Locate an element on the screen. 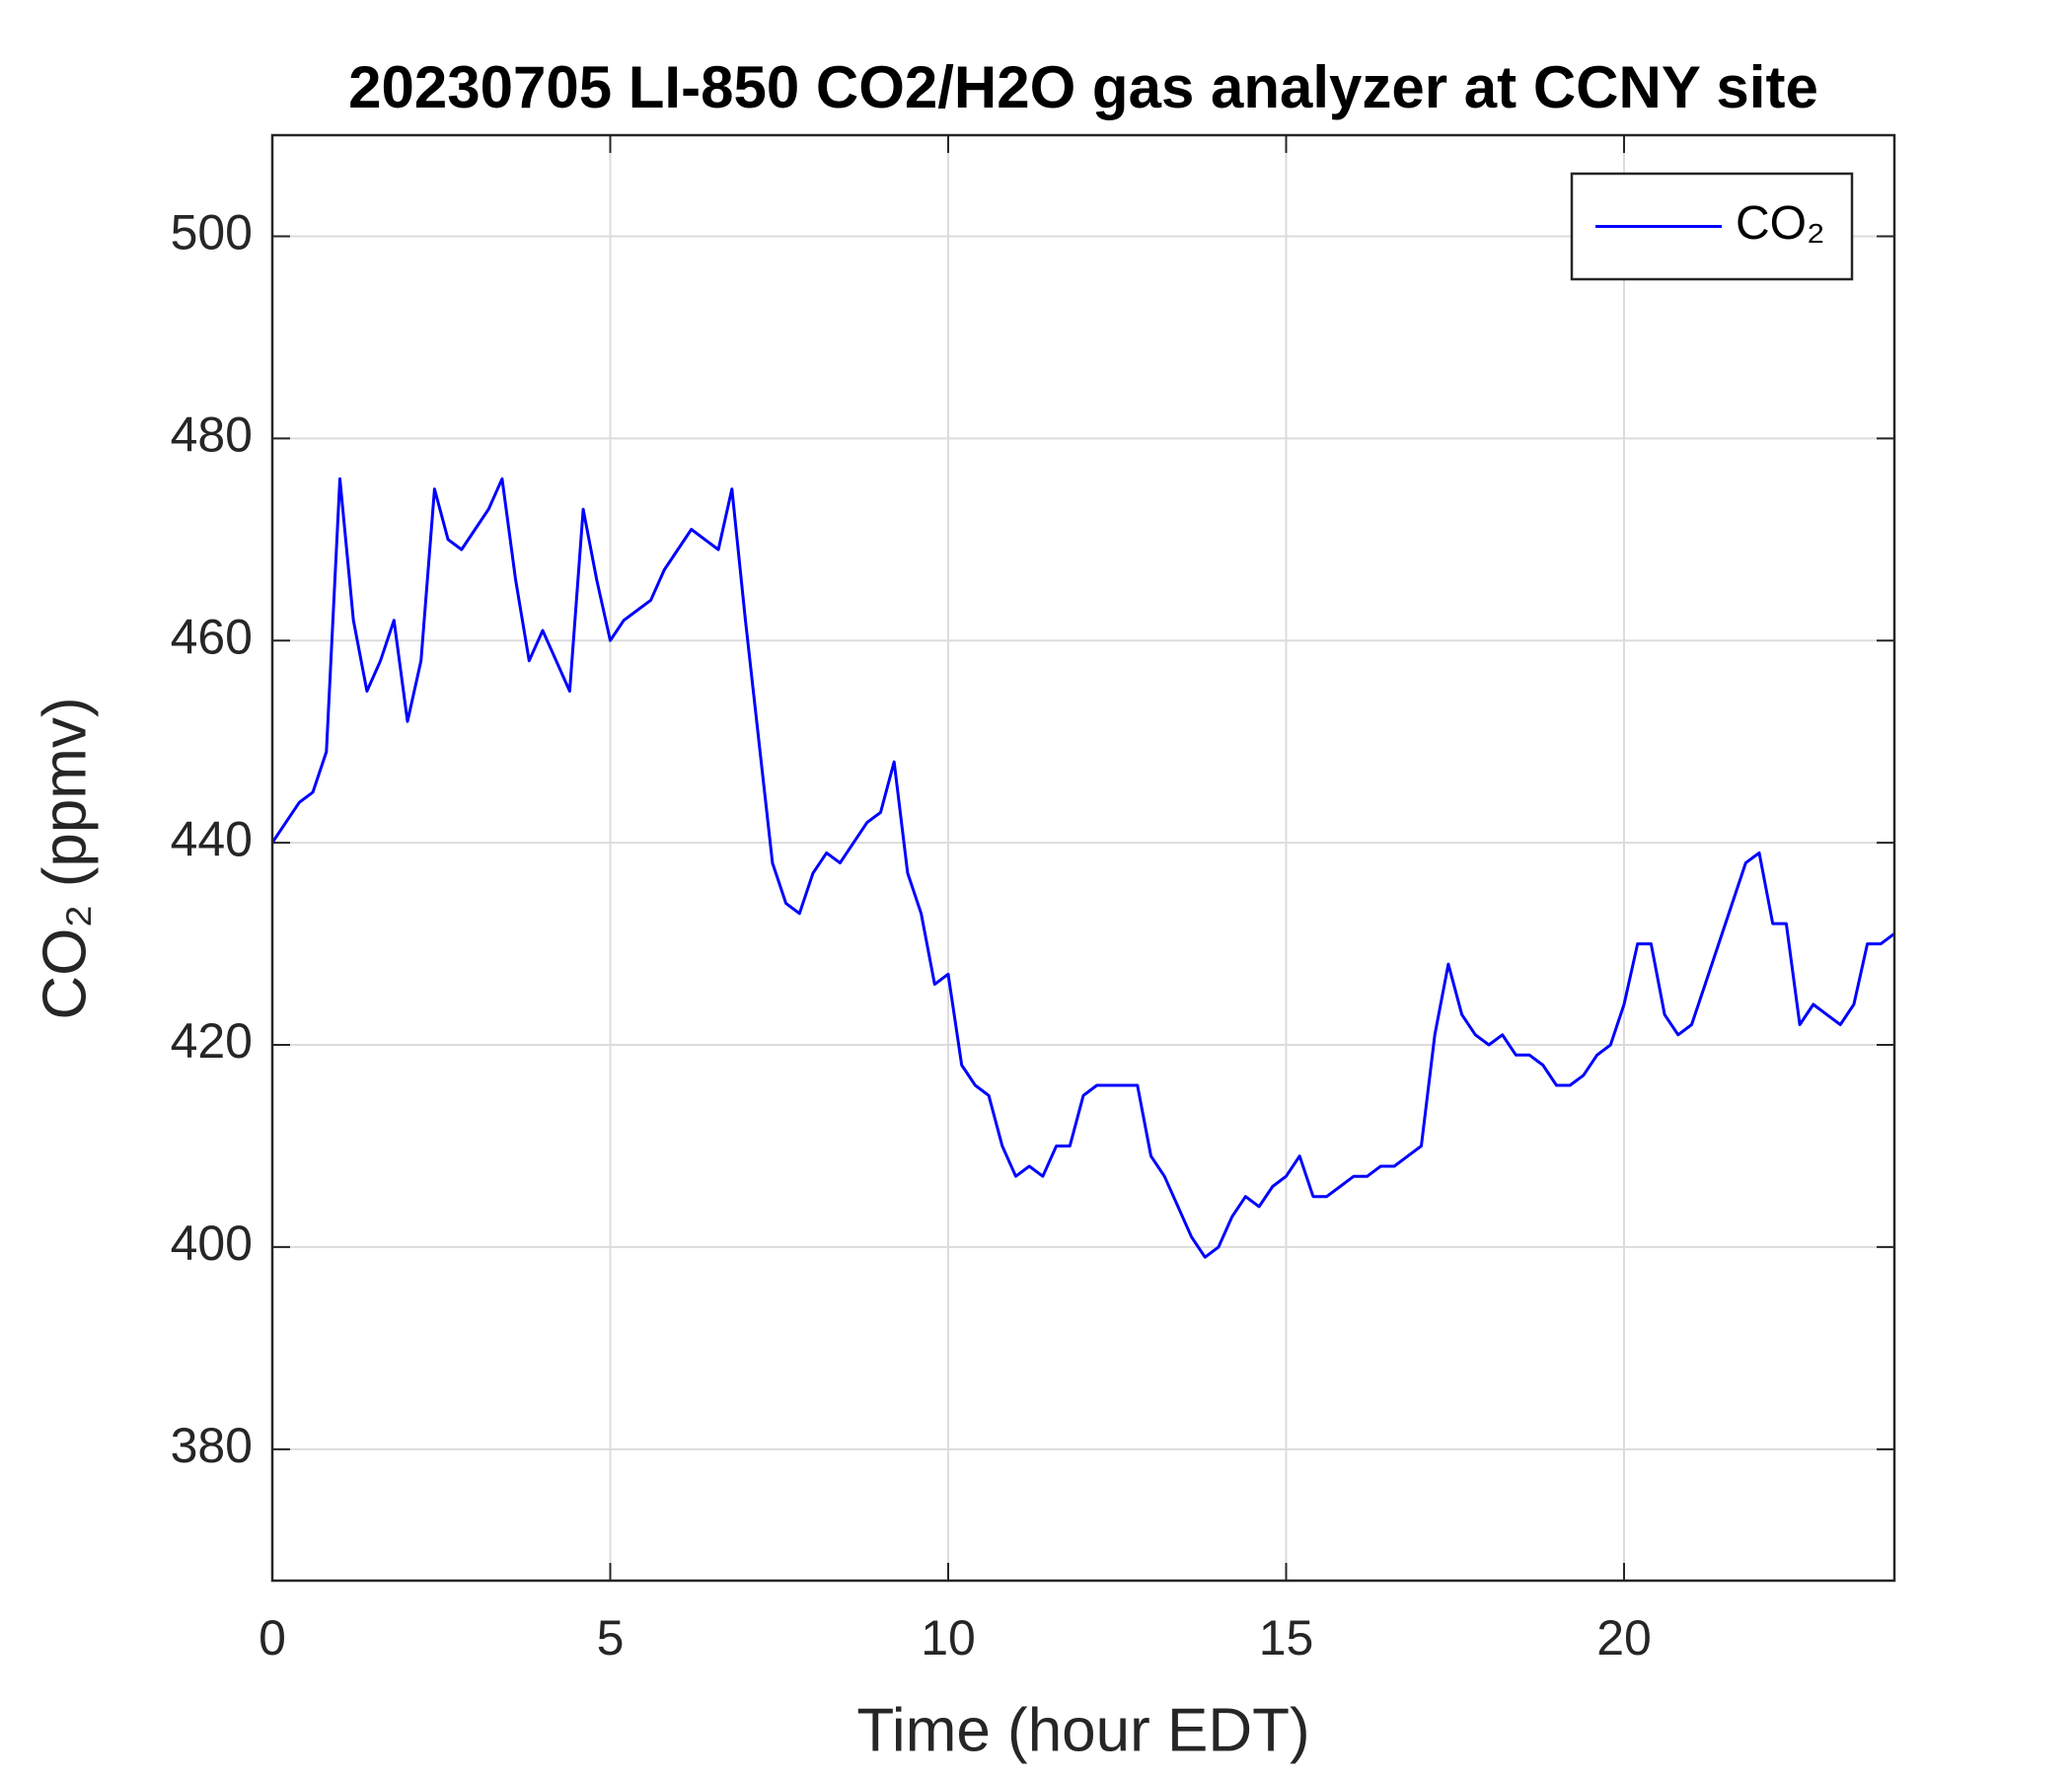 This screenshot has width=2072, height=1776. y-tick-label: 460 is located at coordinates (212, 636).